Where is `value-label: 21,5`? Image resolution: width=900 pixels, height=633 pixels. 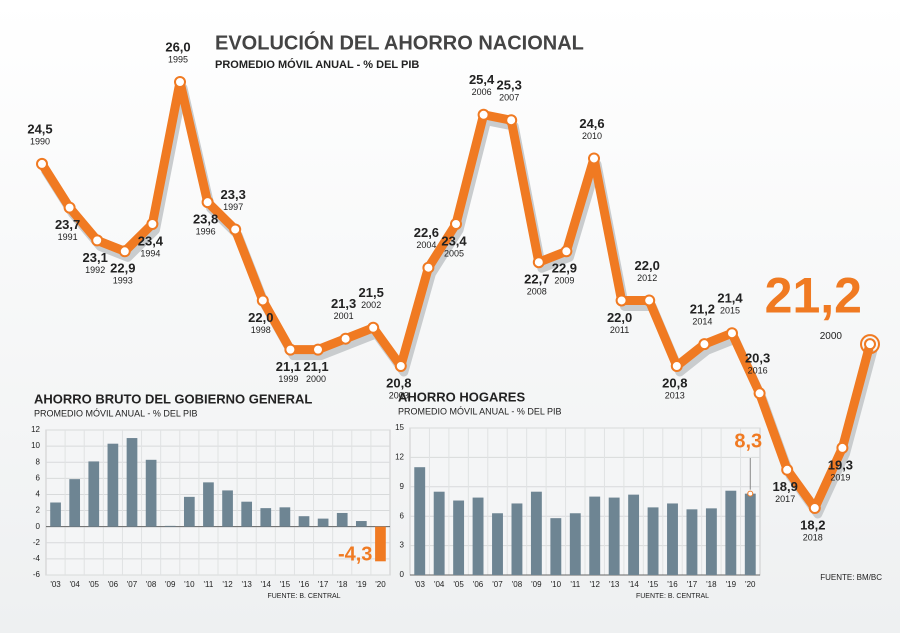 value-label: 21,5 is located at coordinates (371, 292).